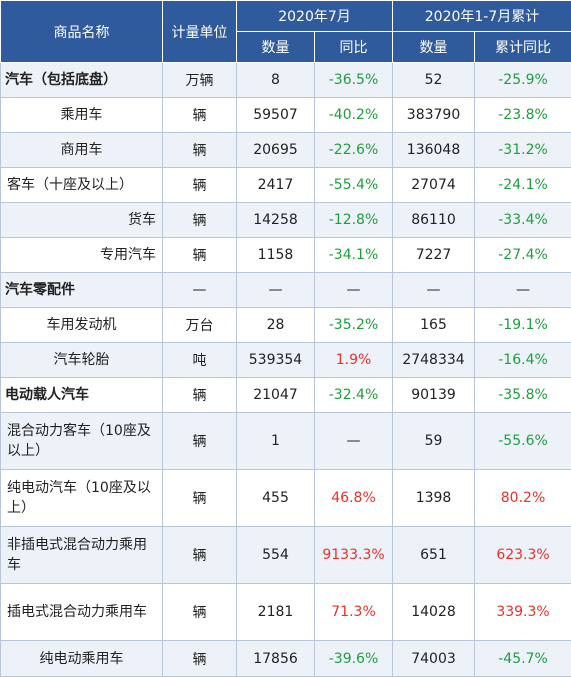 This screenshot has width=571, height=677. Describe the element at coordinates (82, 255) in the screenshot. I see `row-name: 专用汽车` at that location.